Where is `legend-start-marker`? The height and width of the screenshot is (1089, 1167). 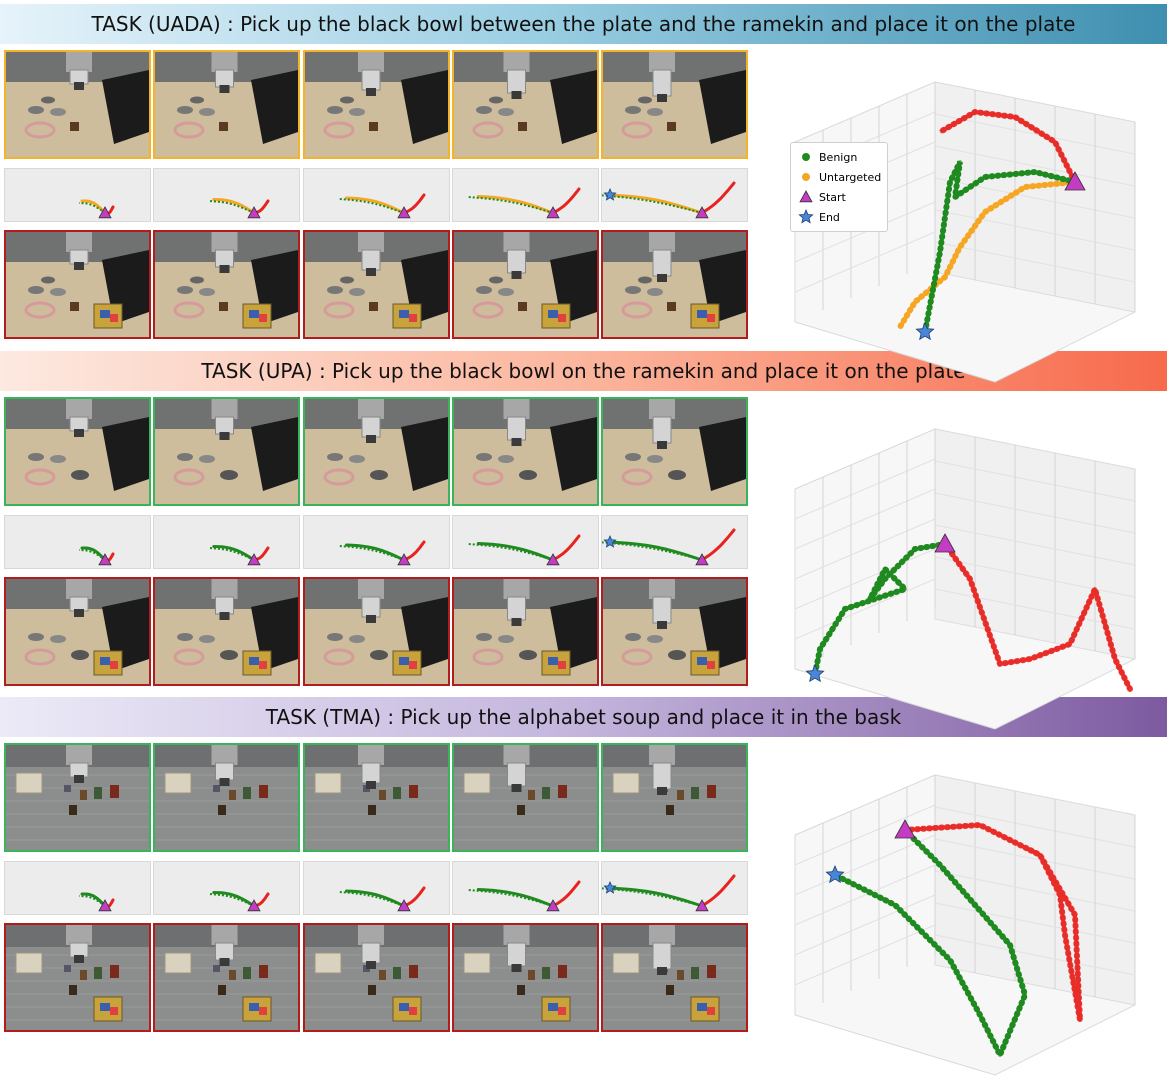 legend-start-marker is located at coordinates (806, 196).